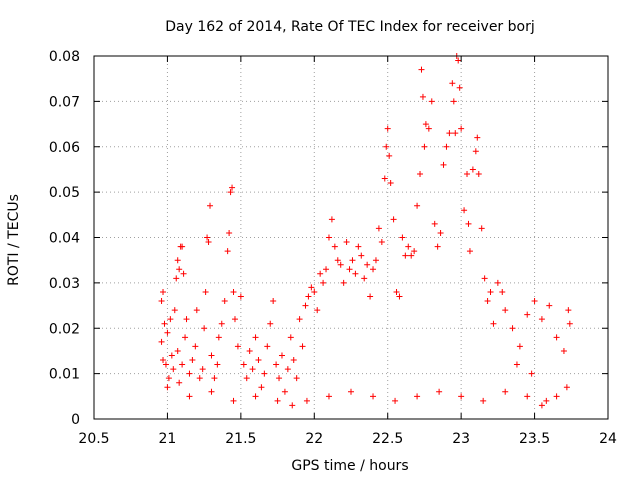 This screenshot has width=640, height=480. Describe the element at coordinates (14, 240) in the screenshot. I see `y-axis-label: ROTI / TECUs` at that location.